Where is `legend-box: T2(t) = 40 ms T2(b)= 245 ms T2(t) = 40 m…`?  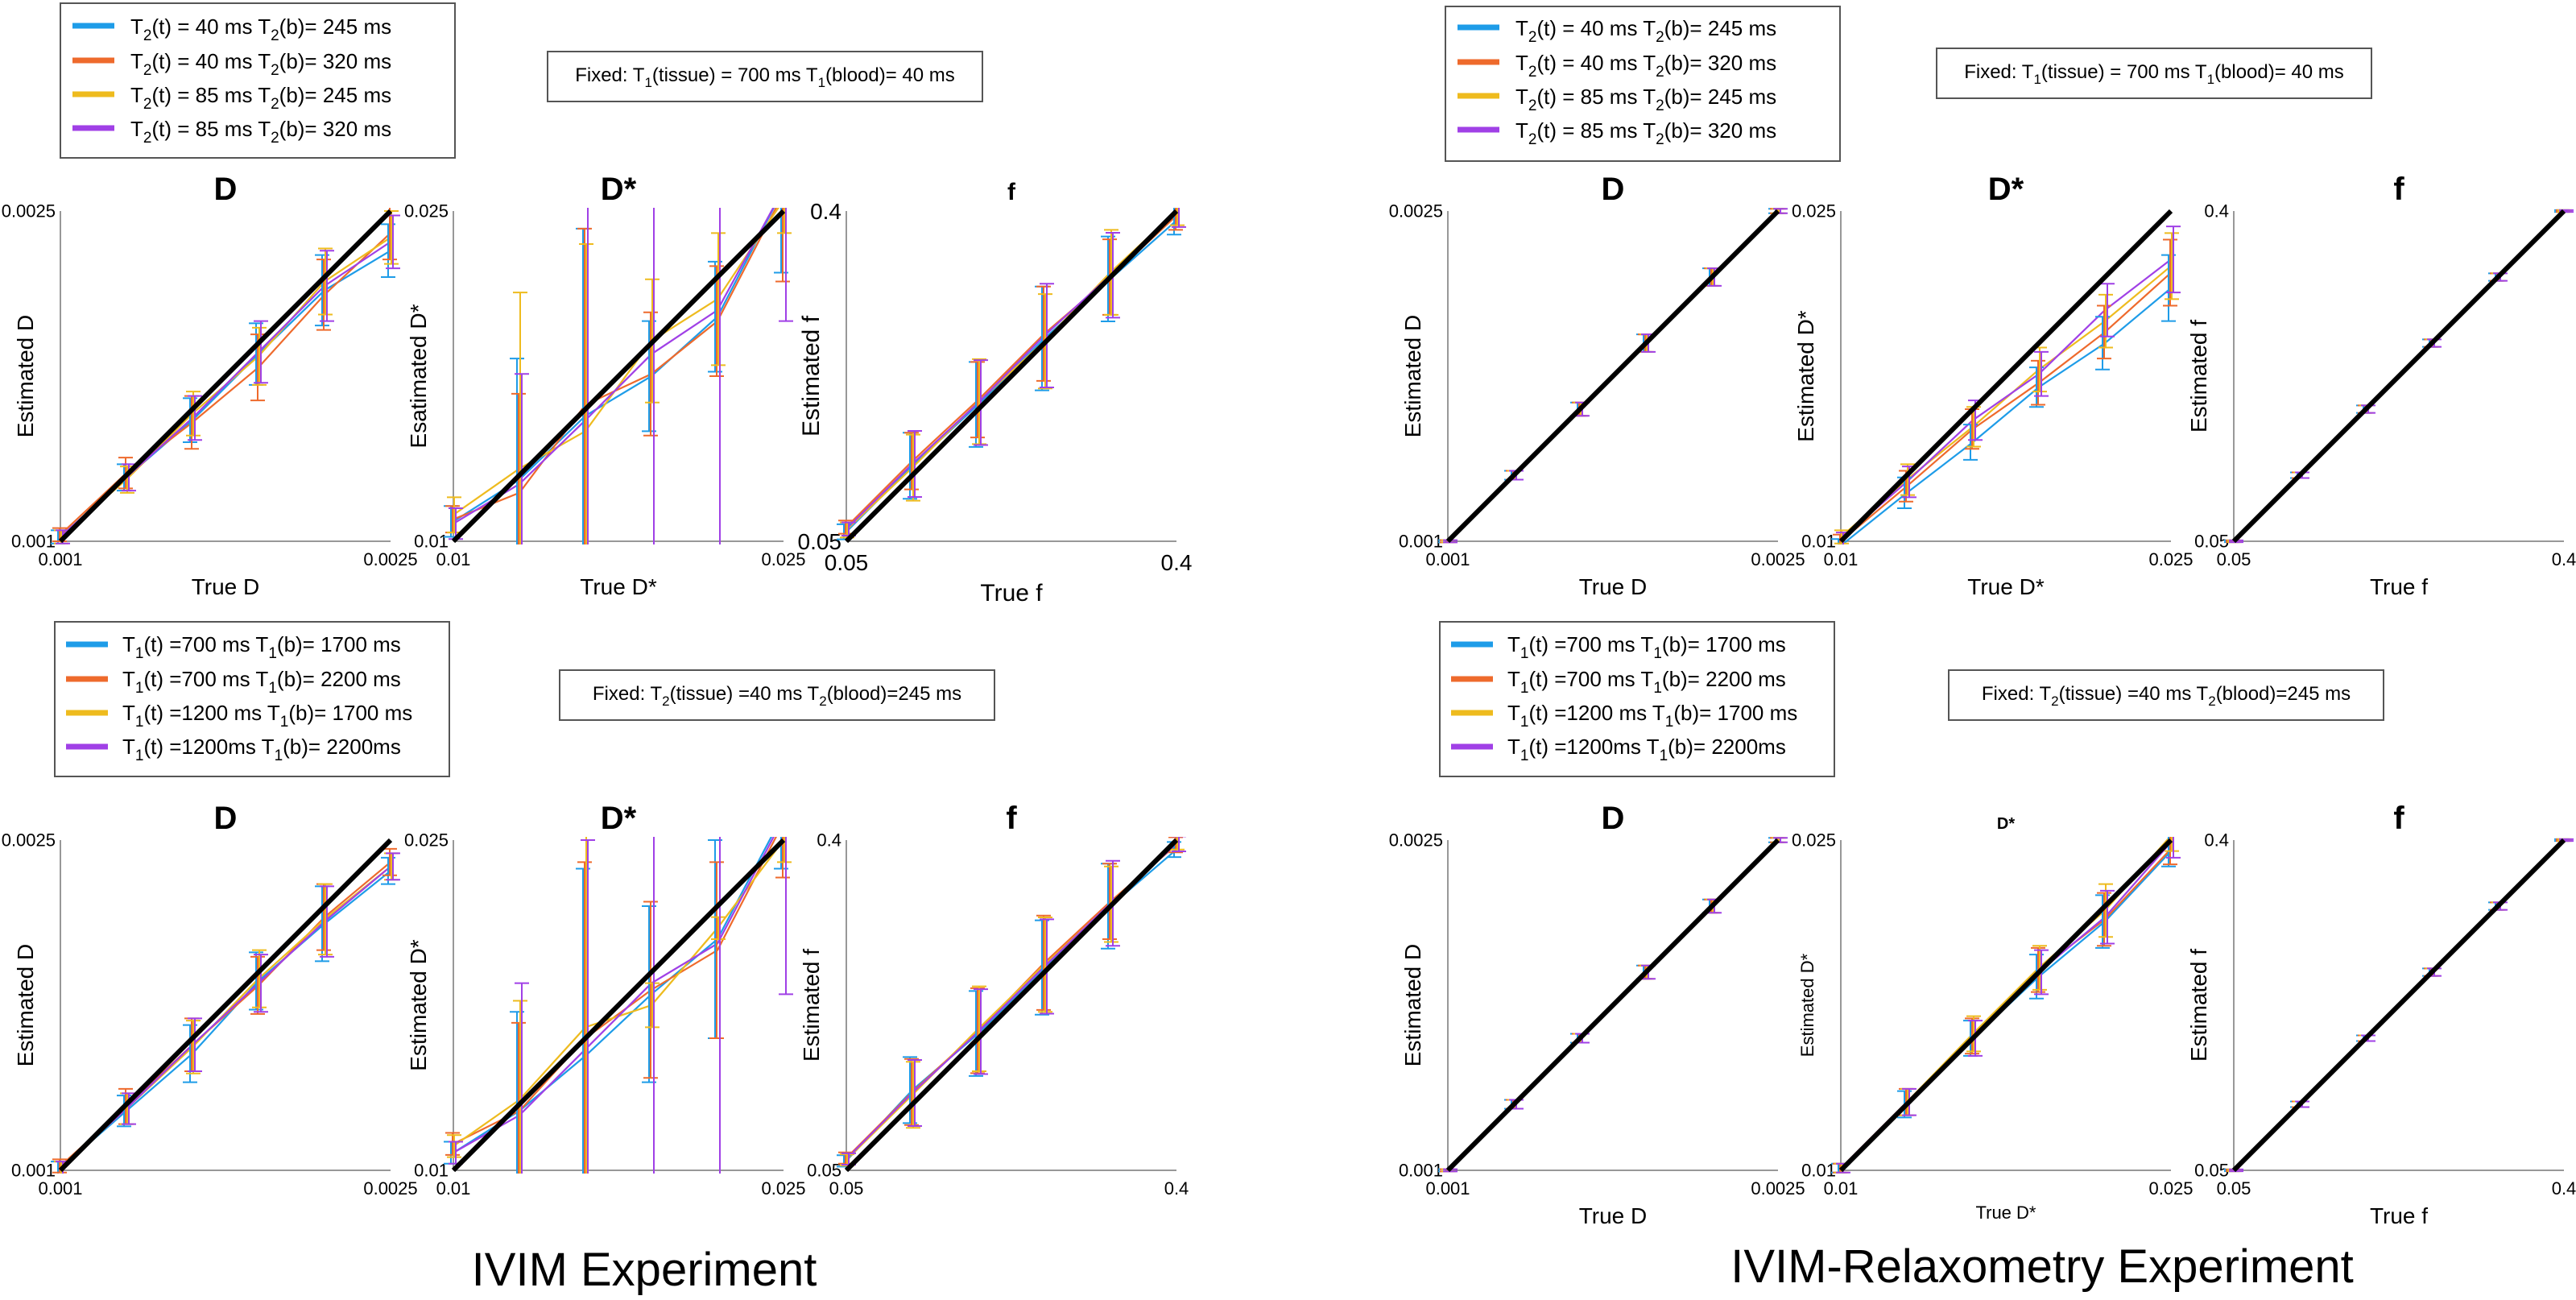
legend-box: T2(t) = 40 ms T2(b)= 245 ms T2(t) = 40 m… is located at coordinates (258, 80).